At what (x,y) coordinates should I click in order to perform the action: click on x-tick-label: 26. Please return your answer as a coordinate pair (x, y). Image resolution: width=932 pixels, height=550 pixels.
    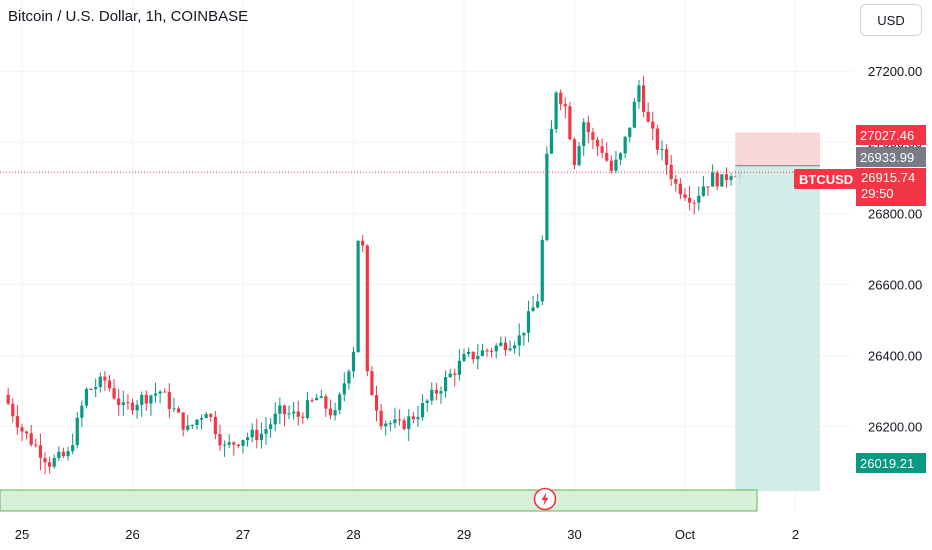
    Looking at the image, I should click on (132, 534).